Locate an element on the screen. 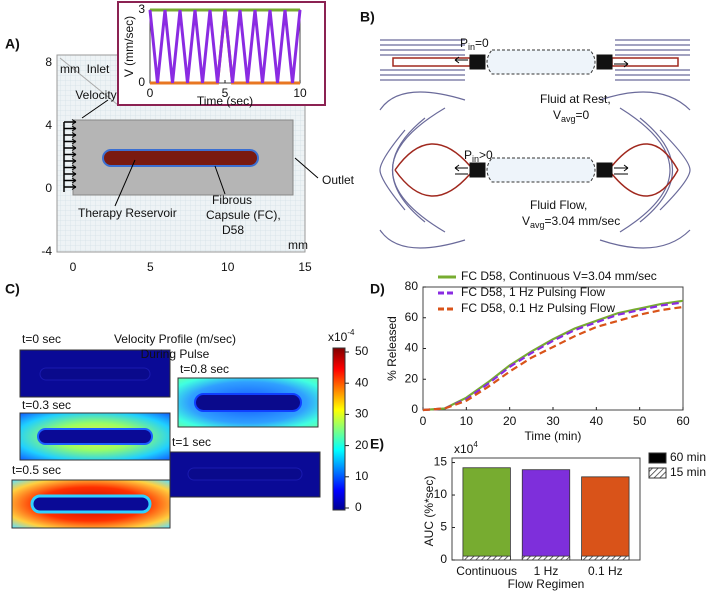 This screenshot has height=593, width=710. capsule-label: Capsule (FC), is located at coordinates (243, 215).